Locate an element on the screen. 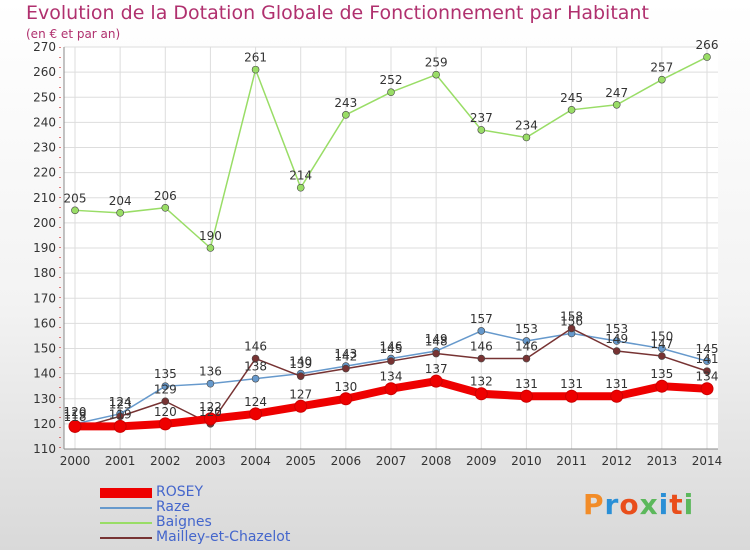 The width and height of the screenshot is (750, 550). data-label: 122 is located at coordinates (210, 407).